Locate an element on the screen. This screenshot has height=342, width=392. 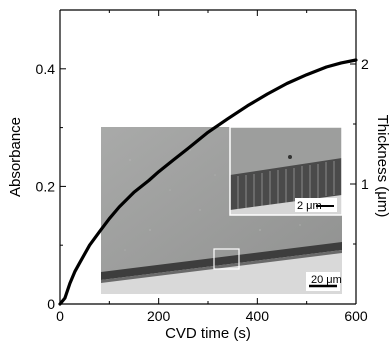
y-tick-label: 0.4 is located at coordinates (46, 69).